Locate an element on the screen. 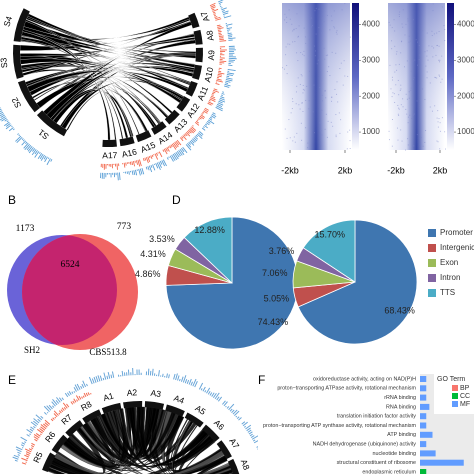 This screenshot has width=474, height=474. ideogram-label: R5 is located at coordinates (38, 457).